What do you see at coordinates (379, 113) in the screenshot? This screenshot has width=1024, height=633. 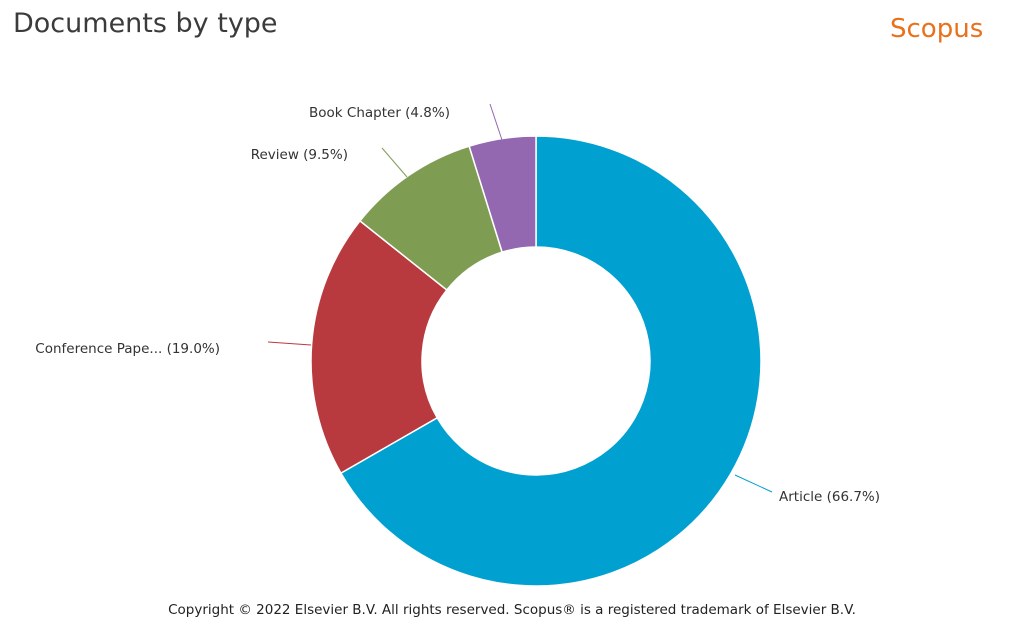 I see `slice-label-3: Book Chapter (4.8%)` at bounding box center [379, 113].